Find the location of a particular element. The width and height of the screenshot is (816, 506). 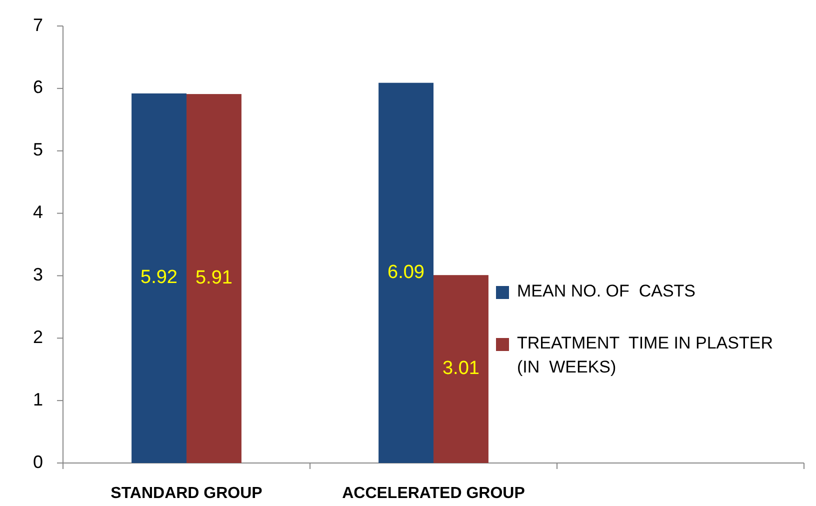

legend-label: TREATMENT TIME IN PLASTER (IN WEEKS) is located at coordinates (645, 354).